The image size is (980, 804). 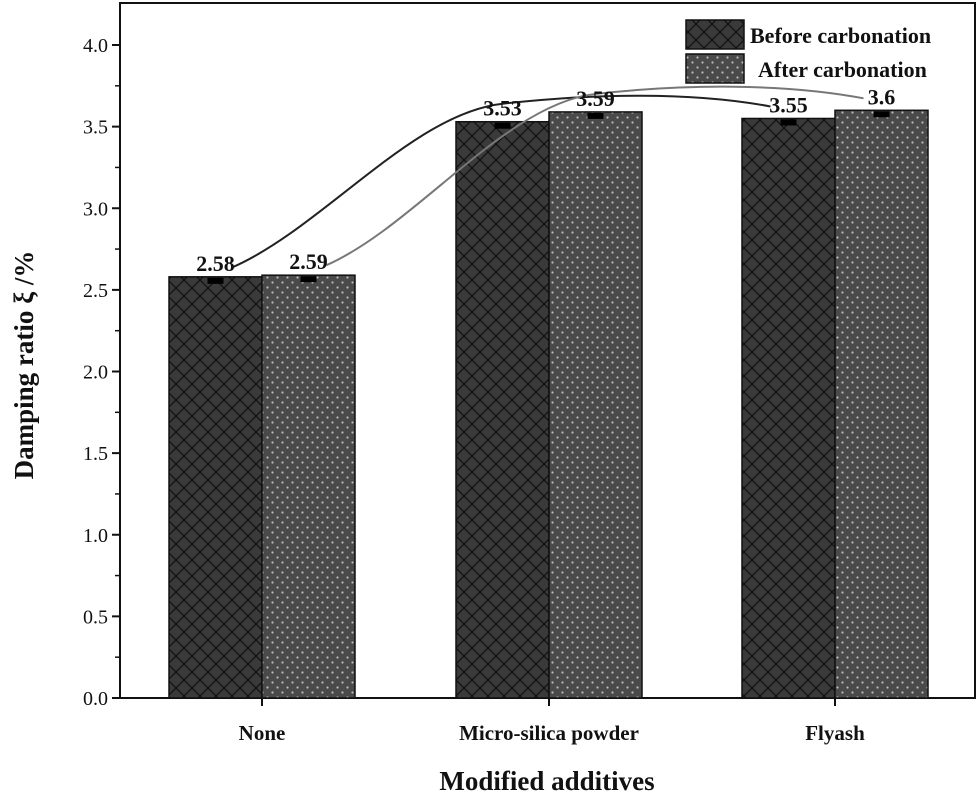 What do you see at coordinates (95, 209) in the screenshot?
I see `y-tick-label: 3.0` at bounding box center [95, 209].